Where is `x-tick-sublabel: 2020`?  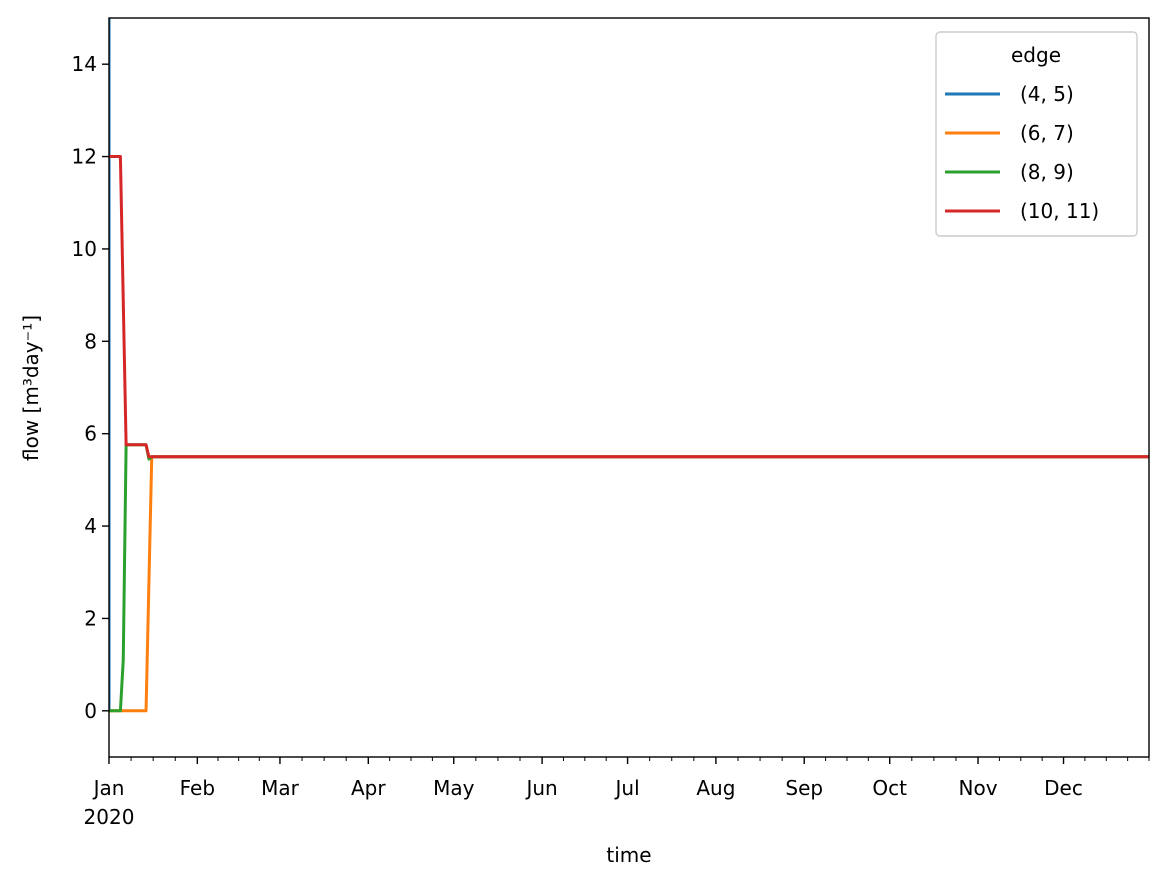 x-tick-sublabel: 2020 is located at coordinates (109, 817).